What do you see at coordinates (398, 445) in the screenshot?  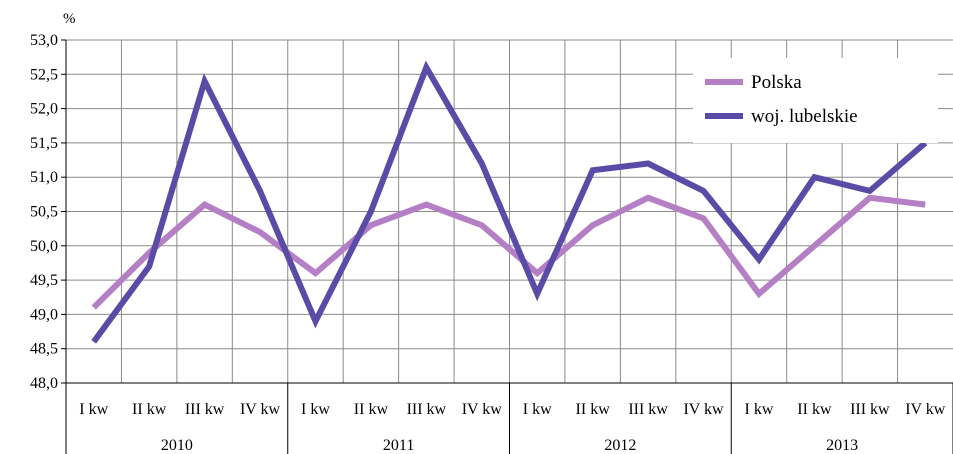 I see `x-group-label: 2011` at bounding box center [398, 445].